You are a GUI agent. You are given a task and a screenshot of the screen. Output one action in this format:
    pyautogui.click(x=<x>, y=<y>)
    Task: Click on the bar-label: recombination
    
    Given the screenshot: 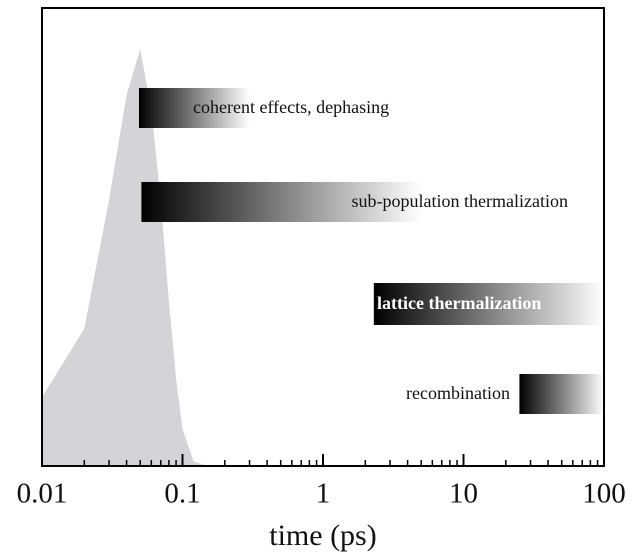 What is the action you would take?
    pyautogui.click(x=458, y=393)
    